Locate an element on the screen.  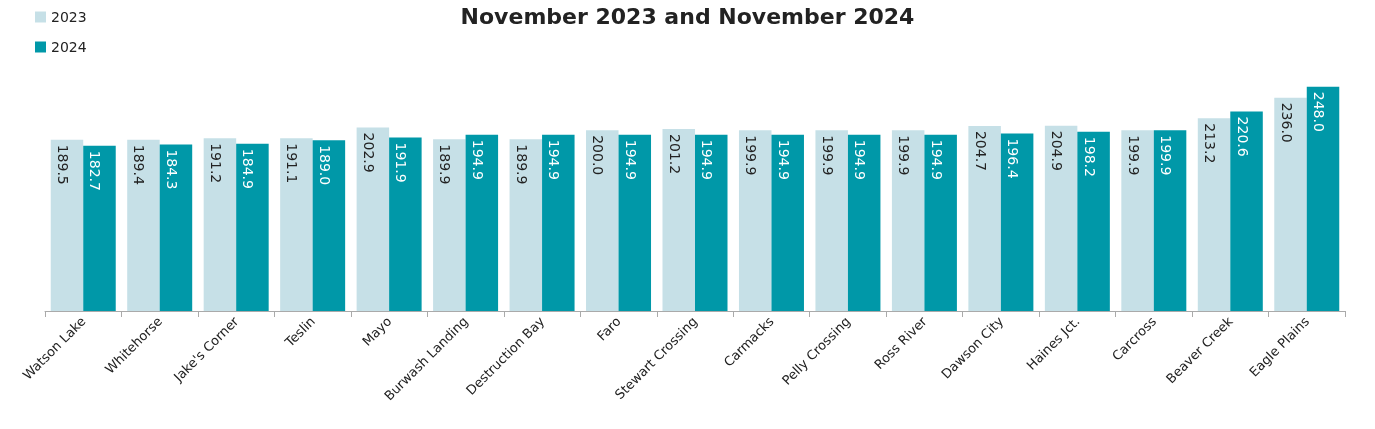
data-label: 248.0 is located at coordinates (1319, 111).